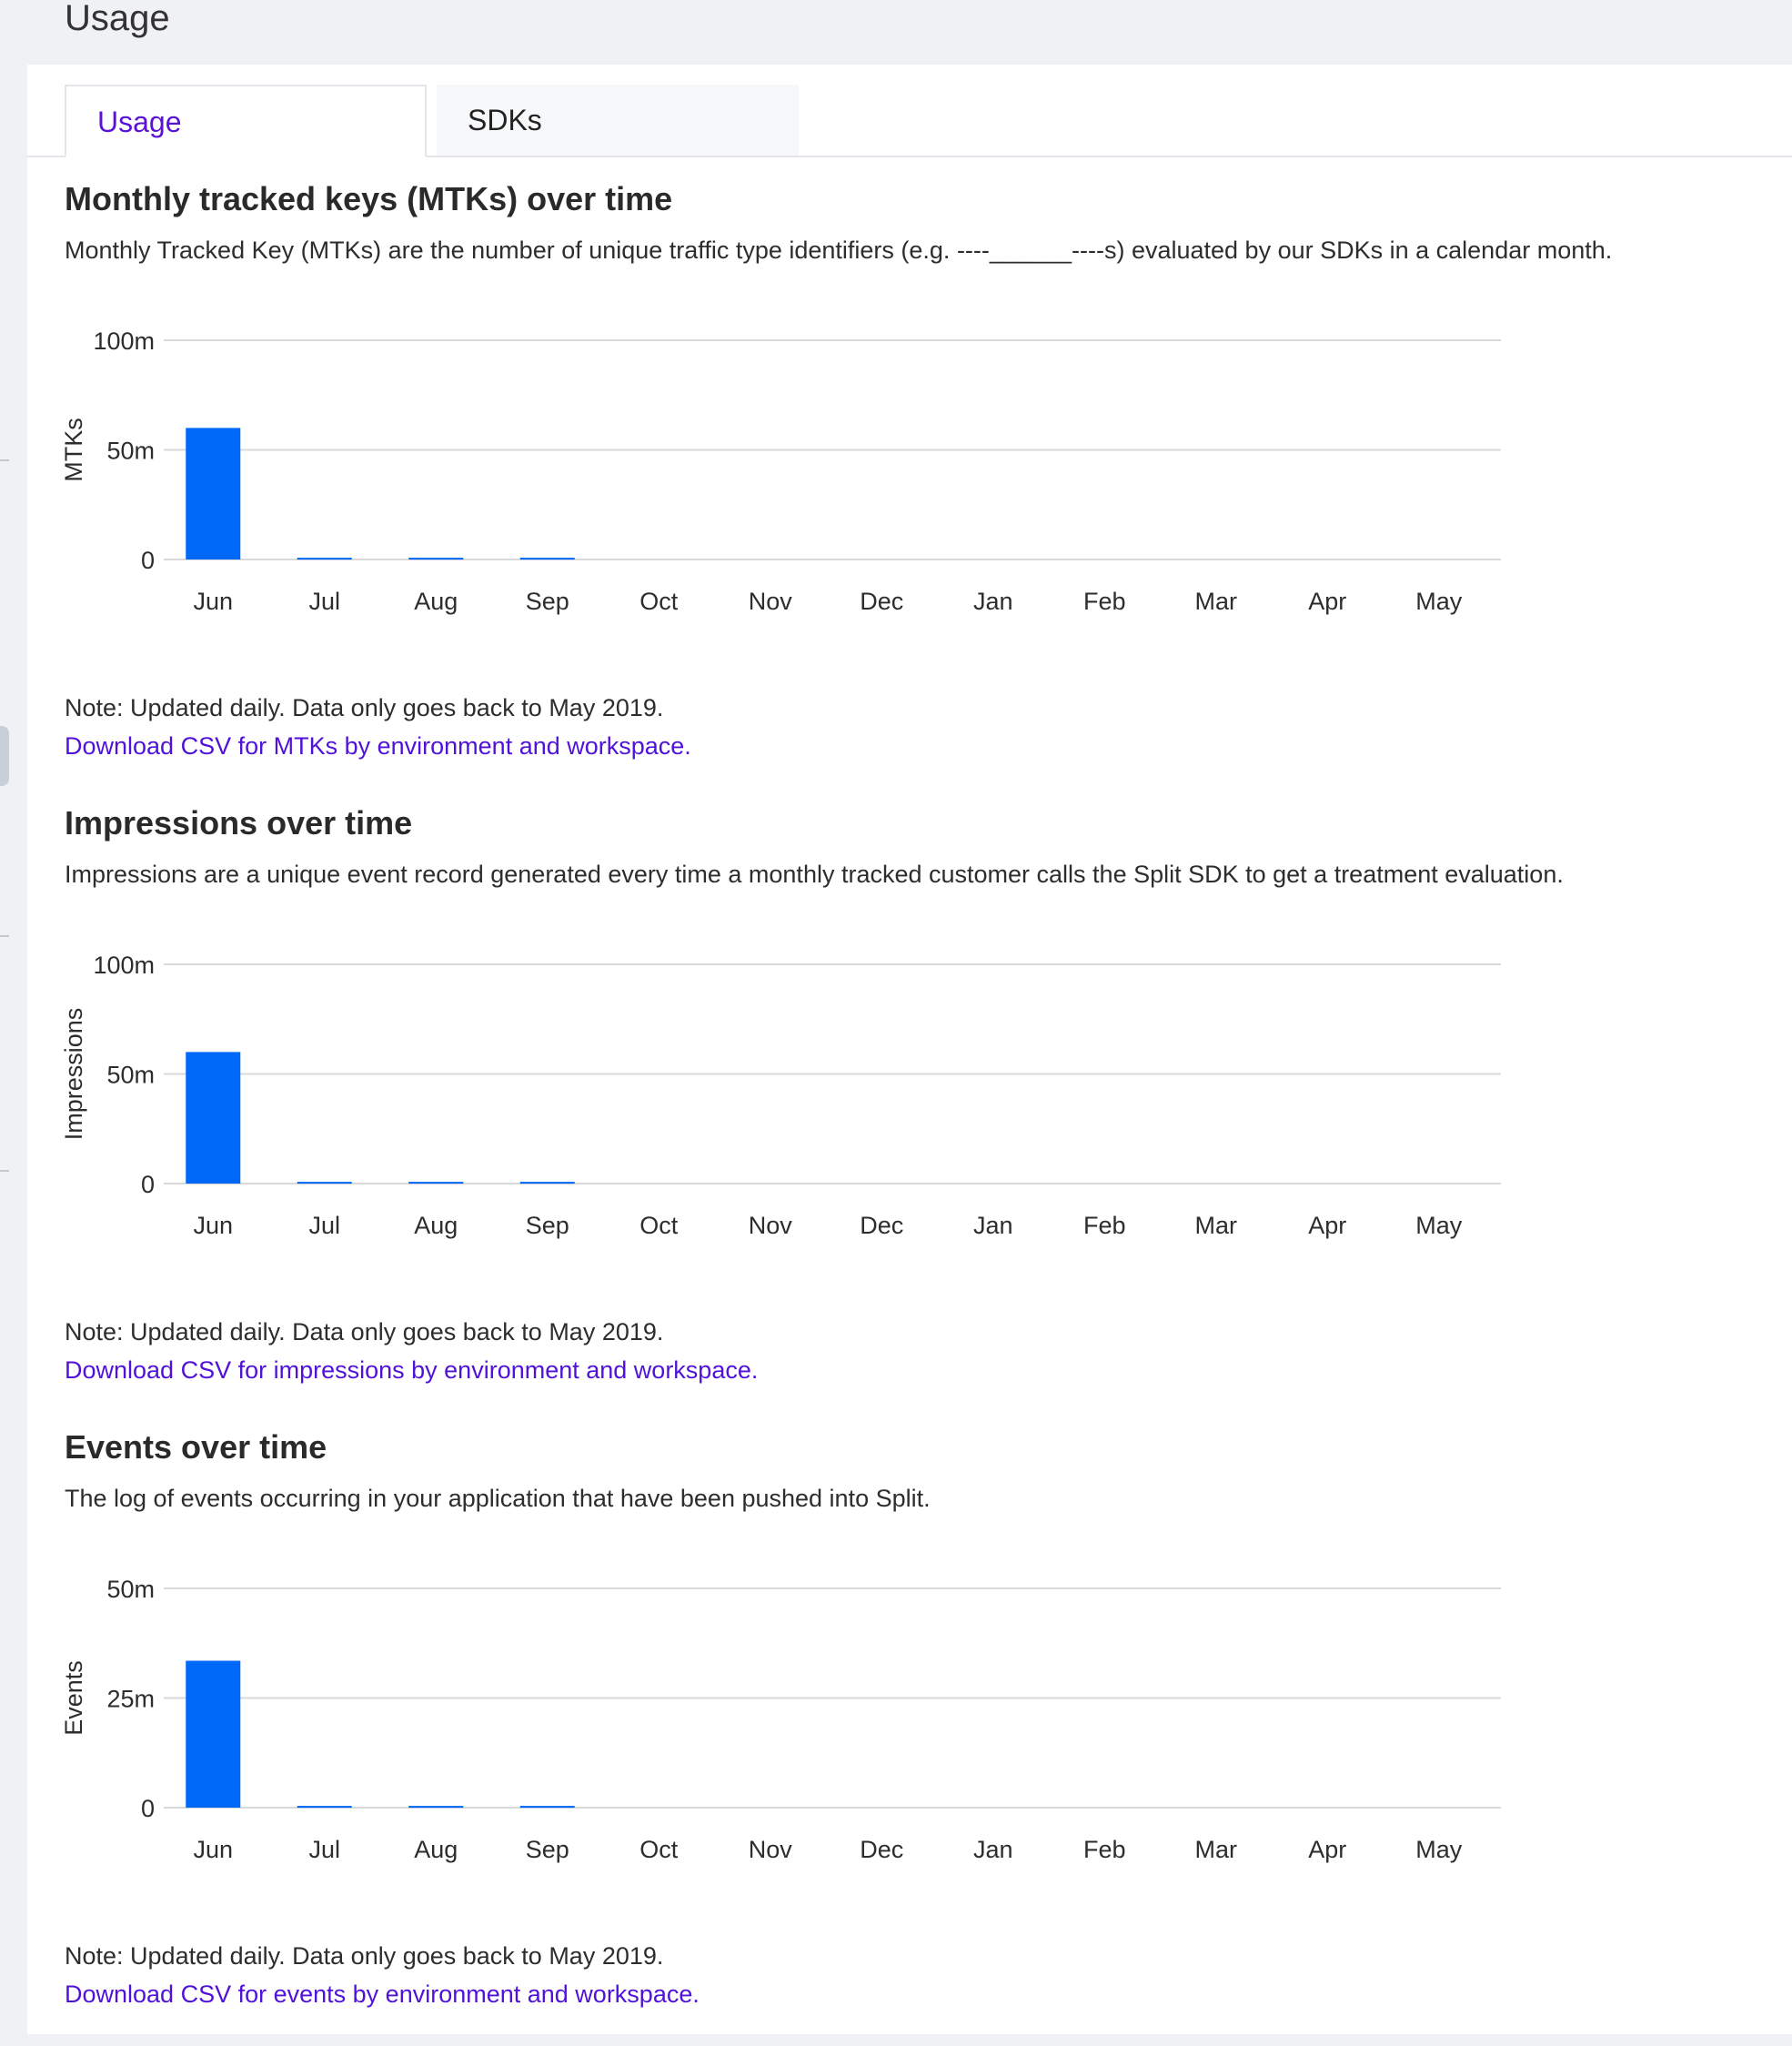 The height and width of the screenshot is (2046, 1792). Describe the element at coordinates (246, 121) in the screenshot. I see `tab-usage: Usage` at that location.